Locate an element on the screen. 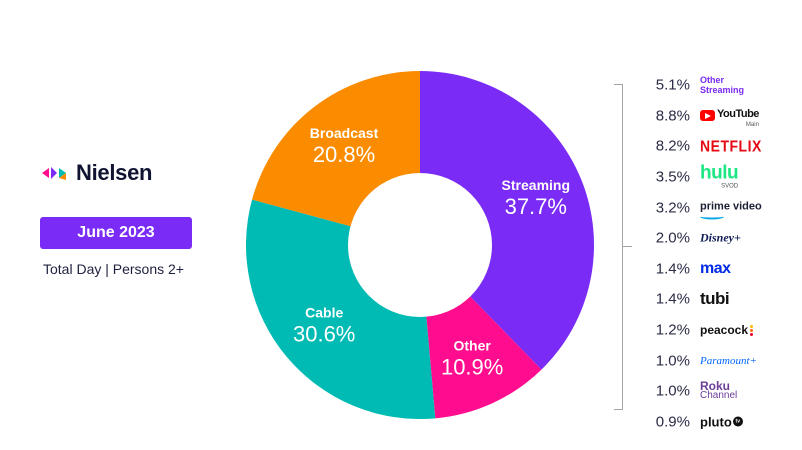 Image resolution: width=802 pixels, height=450 pixels. max-logo-icon: max is located at coordinates (715, 269).